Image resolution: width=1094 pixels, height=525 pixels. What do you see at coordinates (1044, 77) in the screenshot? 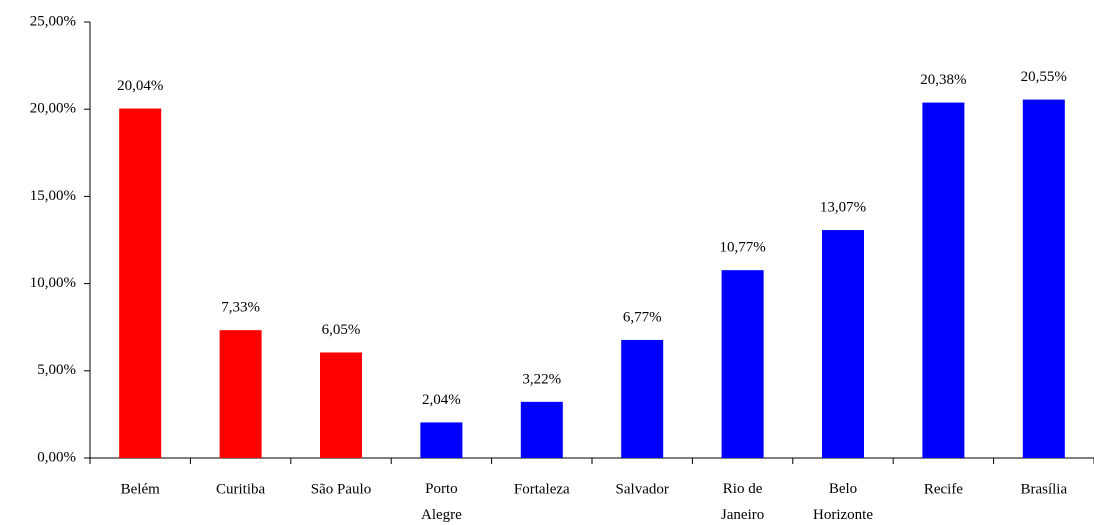
I see `value-label: 20,55%` at bounding box center [1044, 77].